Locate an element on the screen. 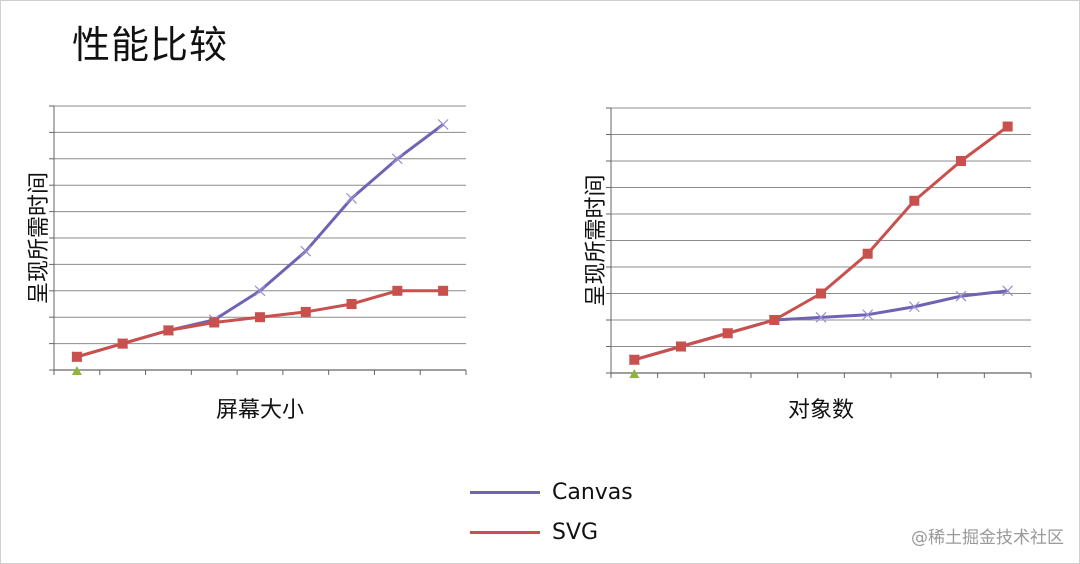 This screenshot has height=564, width=1080. series-svg is located at coordinates (260, 323).